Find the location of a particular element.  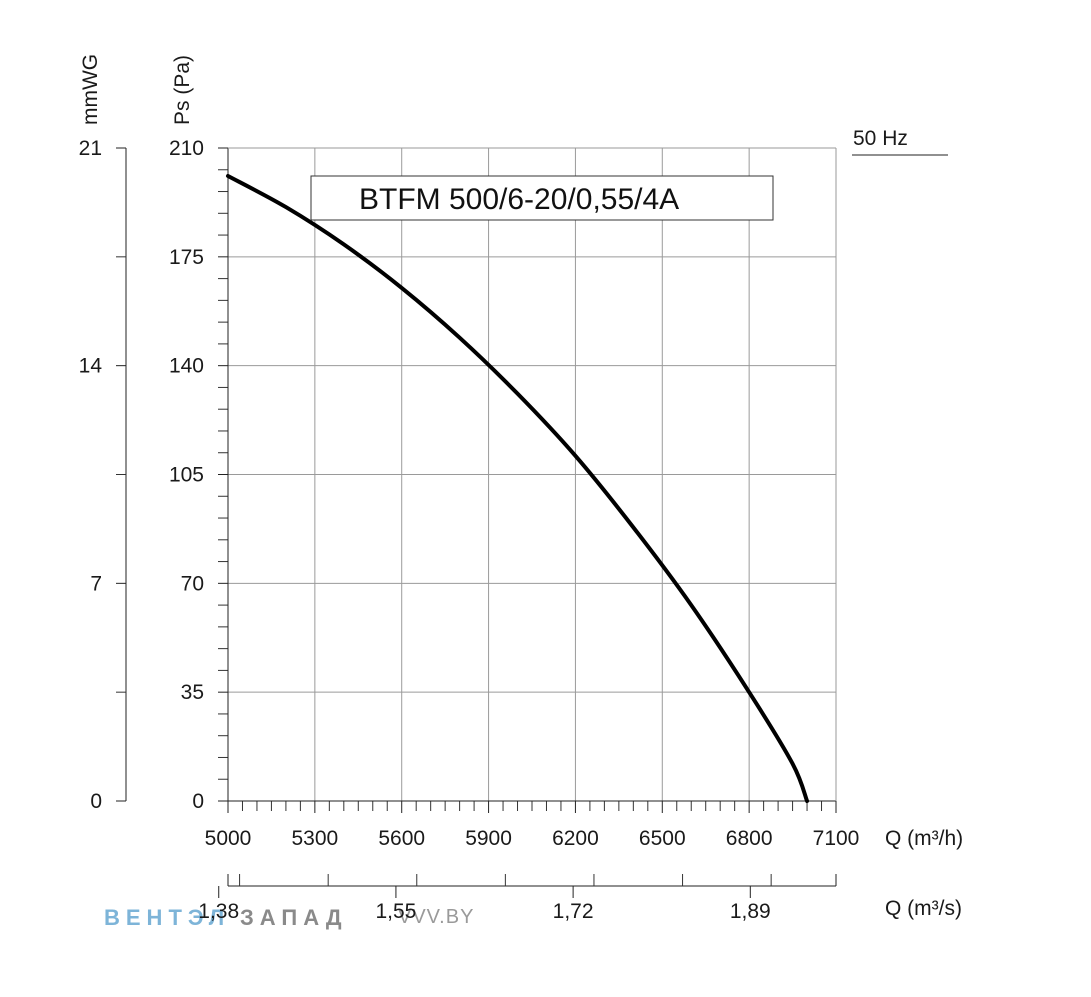

x-tick-label: 6200 is located at coordinates (575, 838).